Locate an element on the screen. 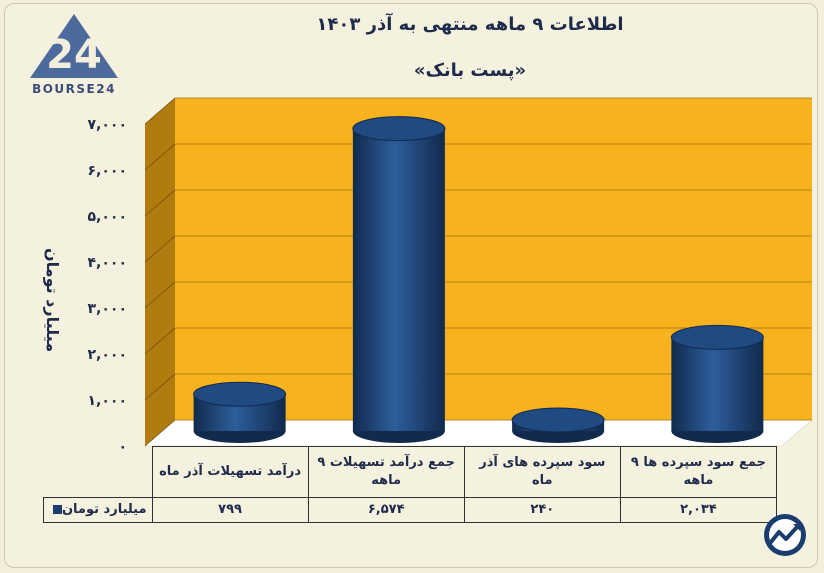  chart-title: اطلاعات ۹ ماهه منتهی به آذر ۱۴۰۳ is located at coordinates (470, 24).